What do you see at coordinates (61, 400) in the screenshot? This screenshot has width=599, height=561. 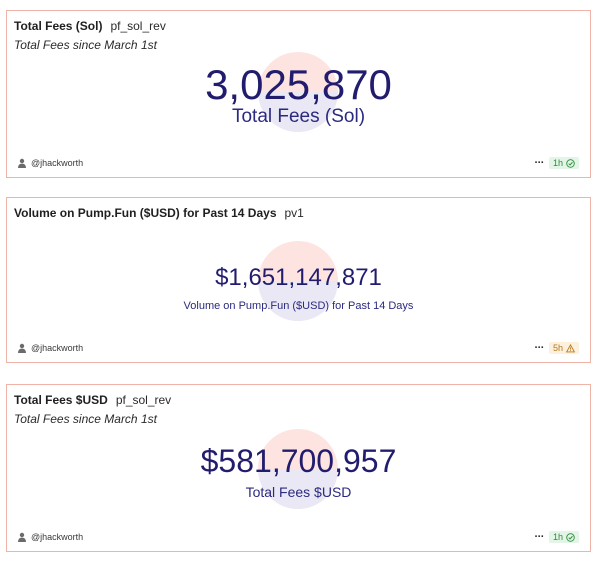 I see `card-title: Total Fees $USD` at bounding box center [61, 400].